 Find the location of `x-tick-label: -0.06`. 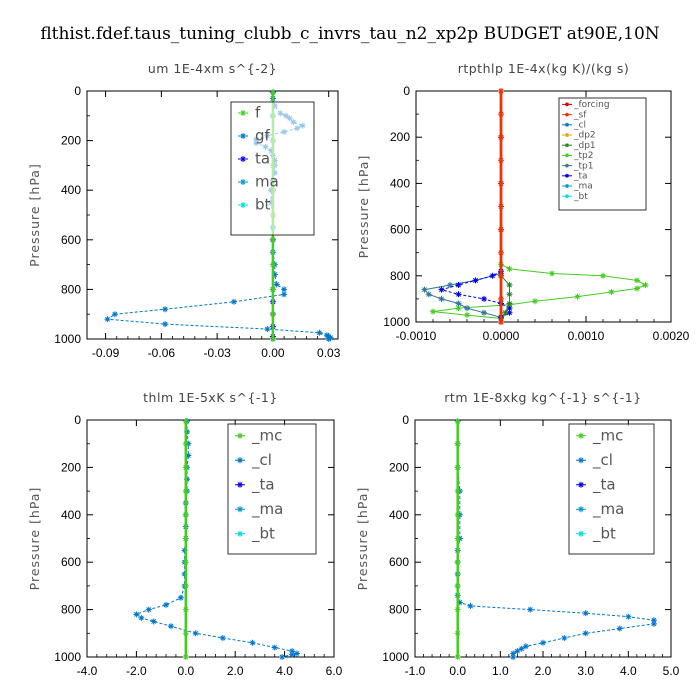

x-tick-label: -0.06 is located at coordinates (162, 353).